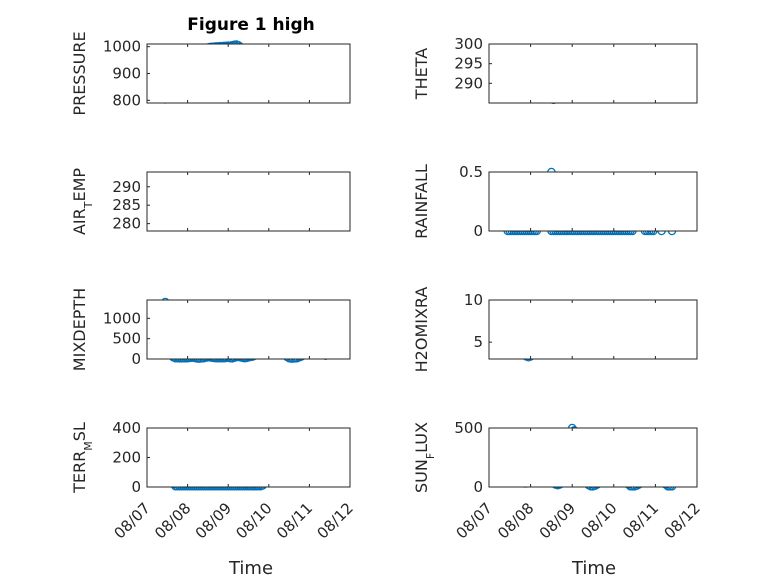  I want to click on y-axis-label-part: H2OMIXRA, so click(421, 330).